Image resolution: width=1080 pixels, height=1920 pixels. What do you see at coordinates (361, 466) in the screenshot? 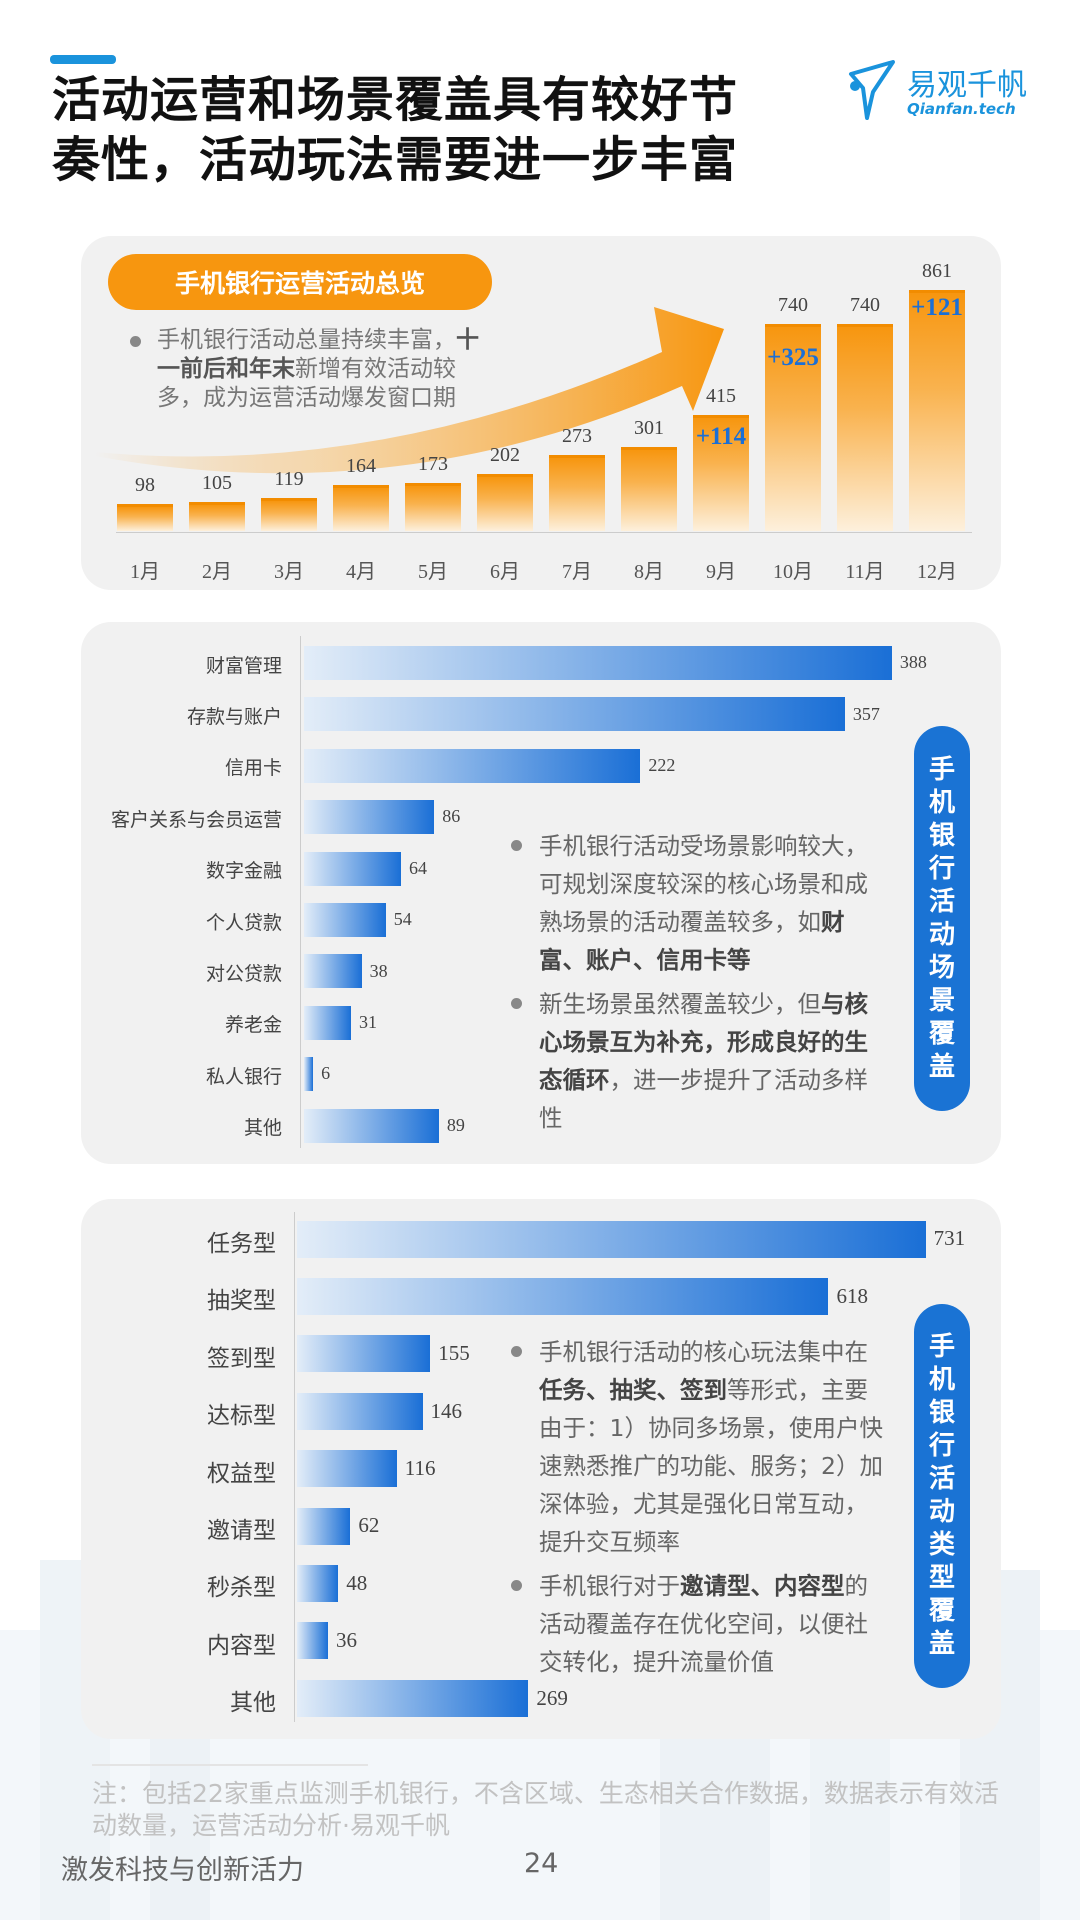
I see `bar-value-label: 164` at bounding box center [361, 466].